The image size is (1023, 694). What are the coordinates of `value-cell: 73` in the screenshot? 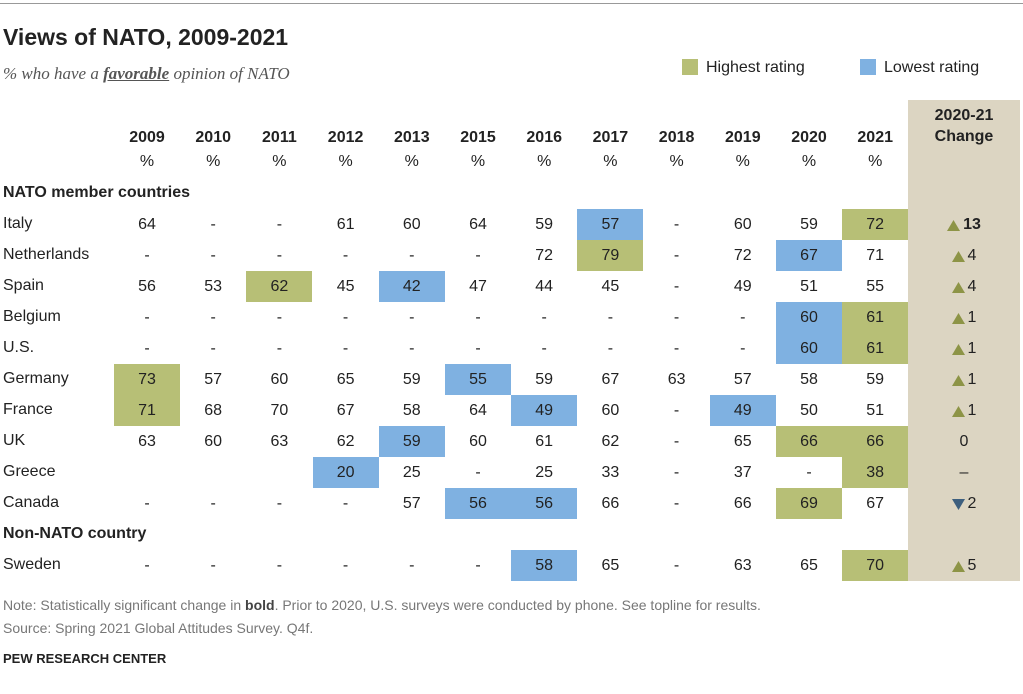 It's located at (147, 379).